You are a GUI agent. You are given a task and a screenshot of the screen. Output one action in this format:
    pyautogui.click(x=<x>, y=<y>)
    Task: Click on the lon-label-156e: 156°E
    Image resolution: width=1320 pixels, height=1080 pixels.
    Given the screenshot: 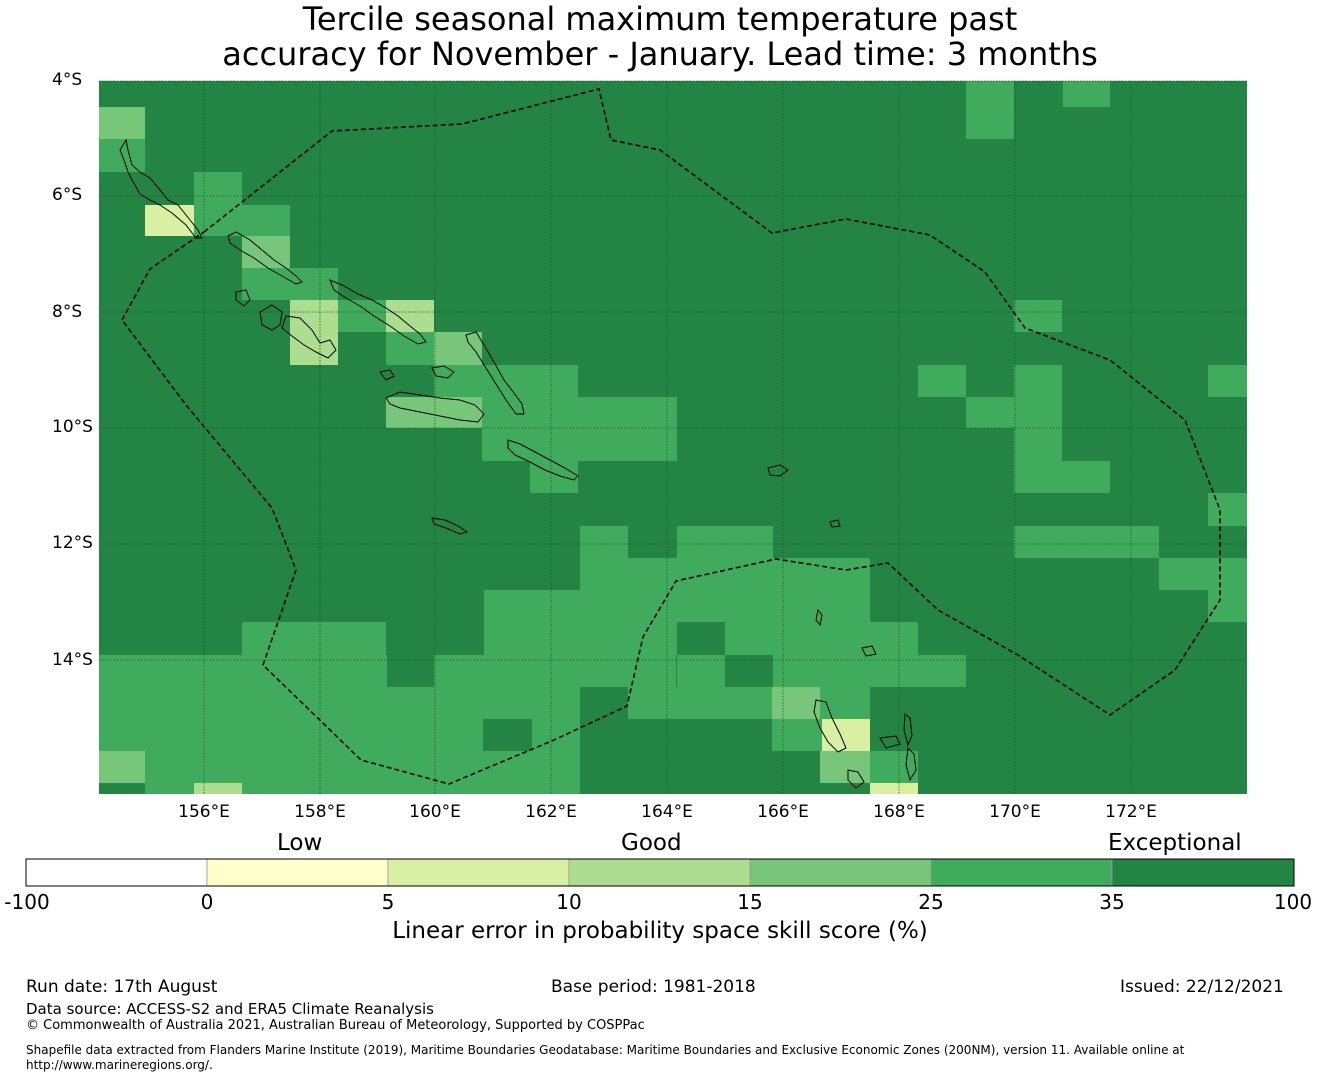 What is the action you would take?
    pyautogui.click(x=204, y=812)
    